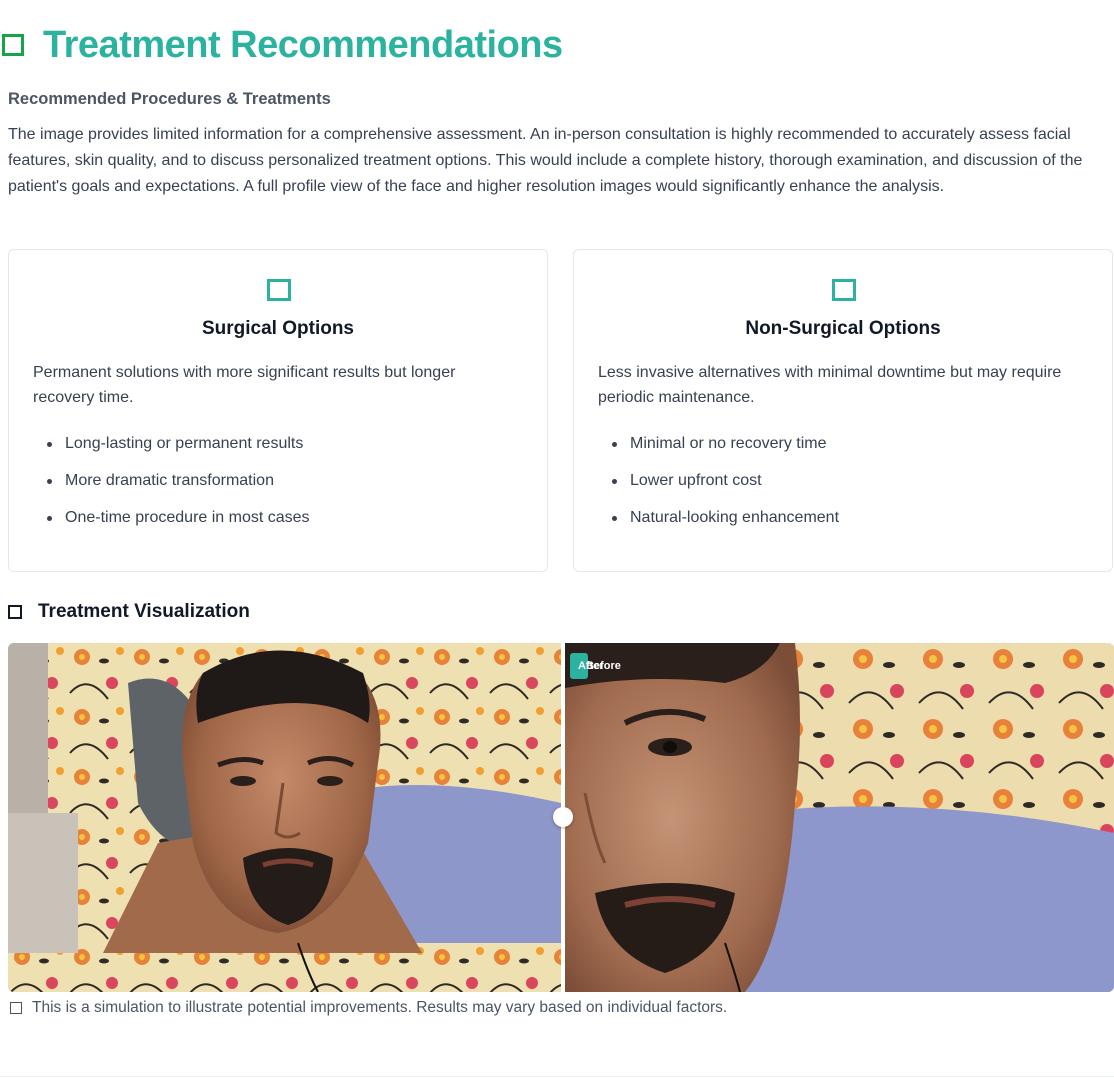  Describe the element at coordinates (557, 1076) in the screenshot. I see `bottom-divider` at that location.